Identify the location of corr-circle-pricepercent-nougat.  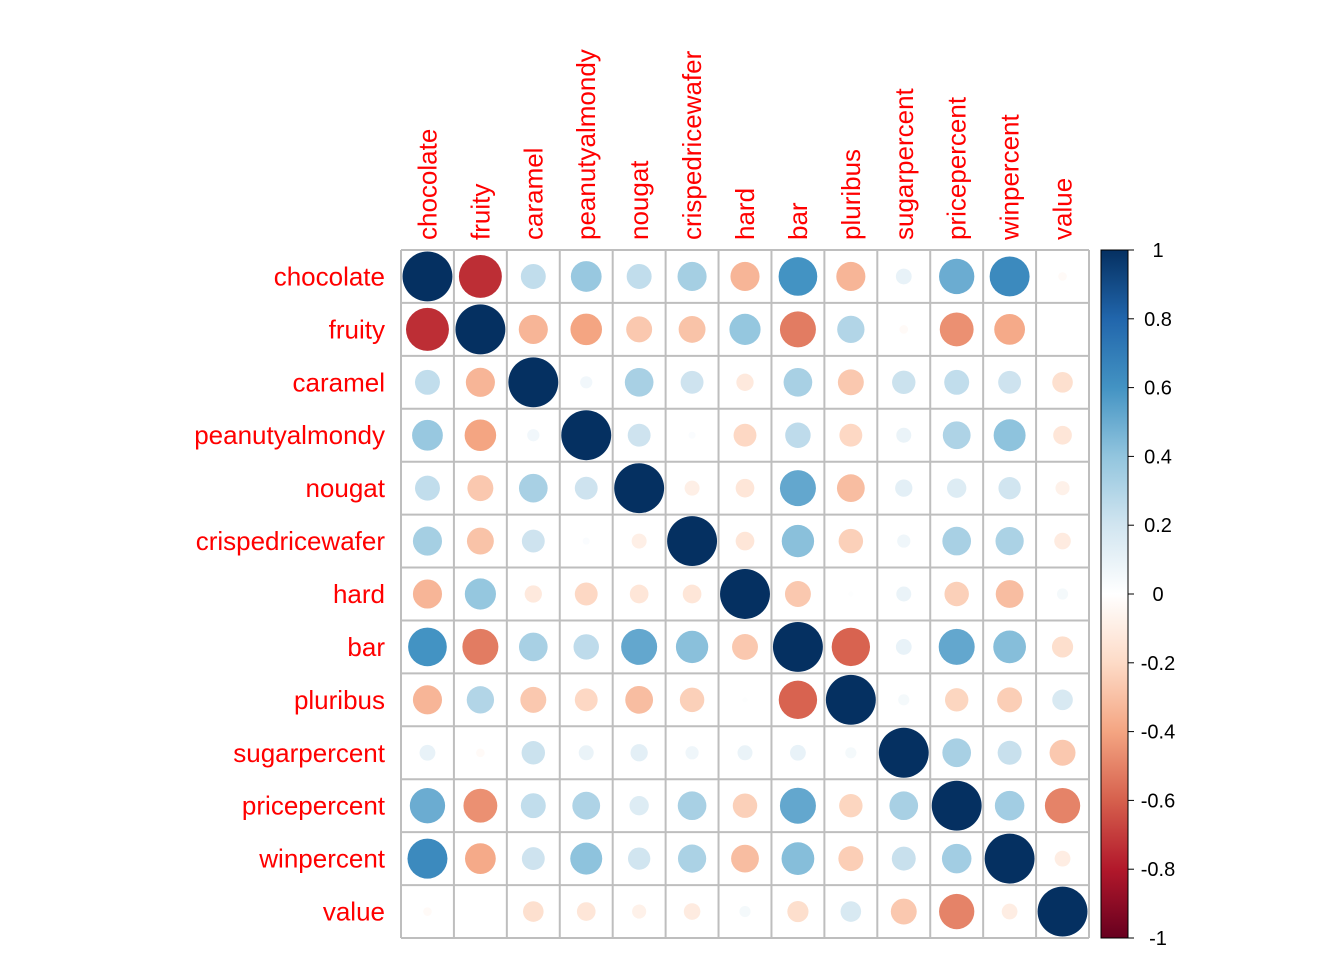
(639, 806).